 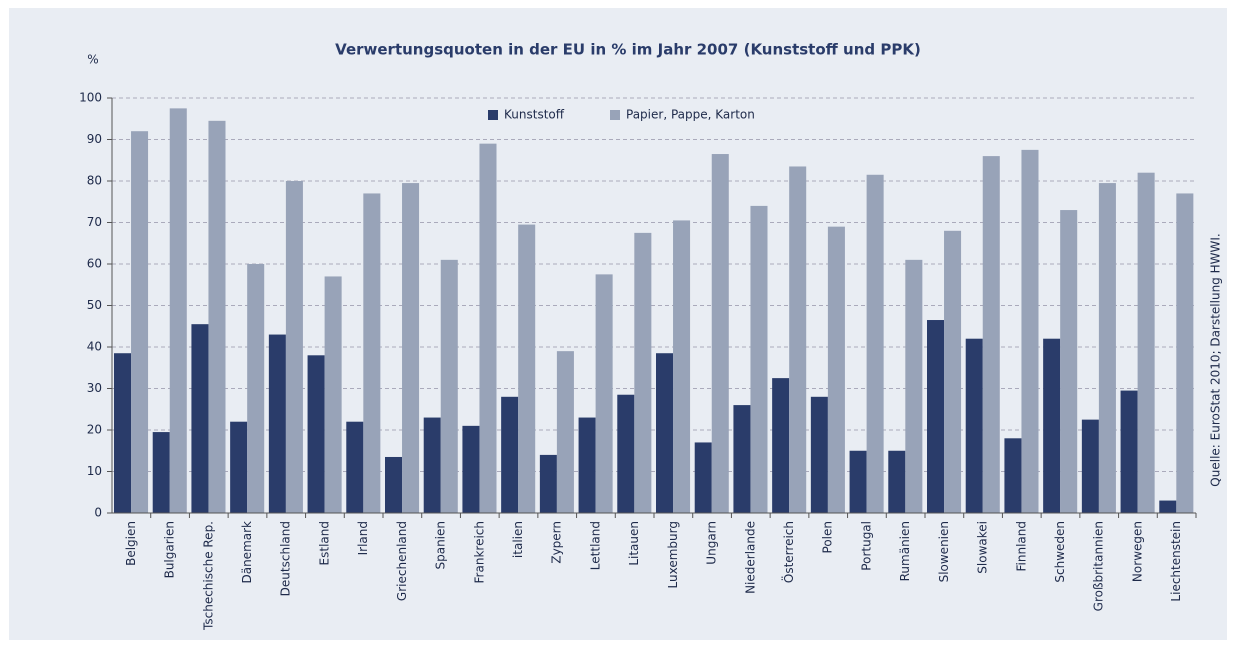 I want to click on x-tick-label: Ungarn, so click(x=712, y=543).